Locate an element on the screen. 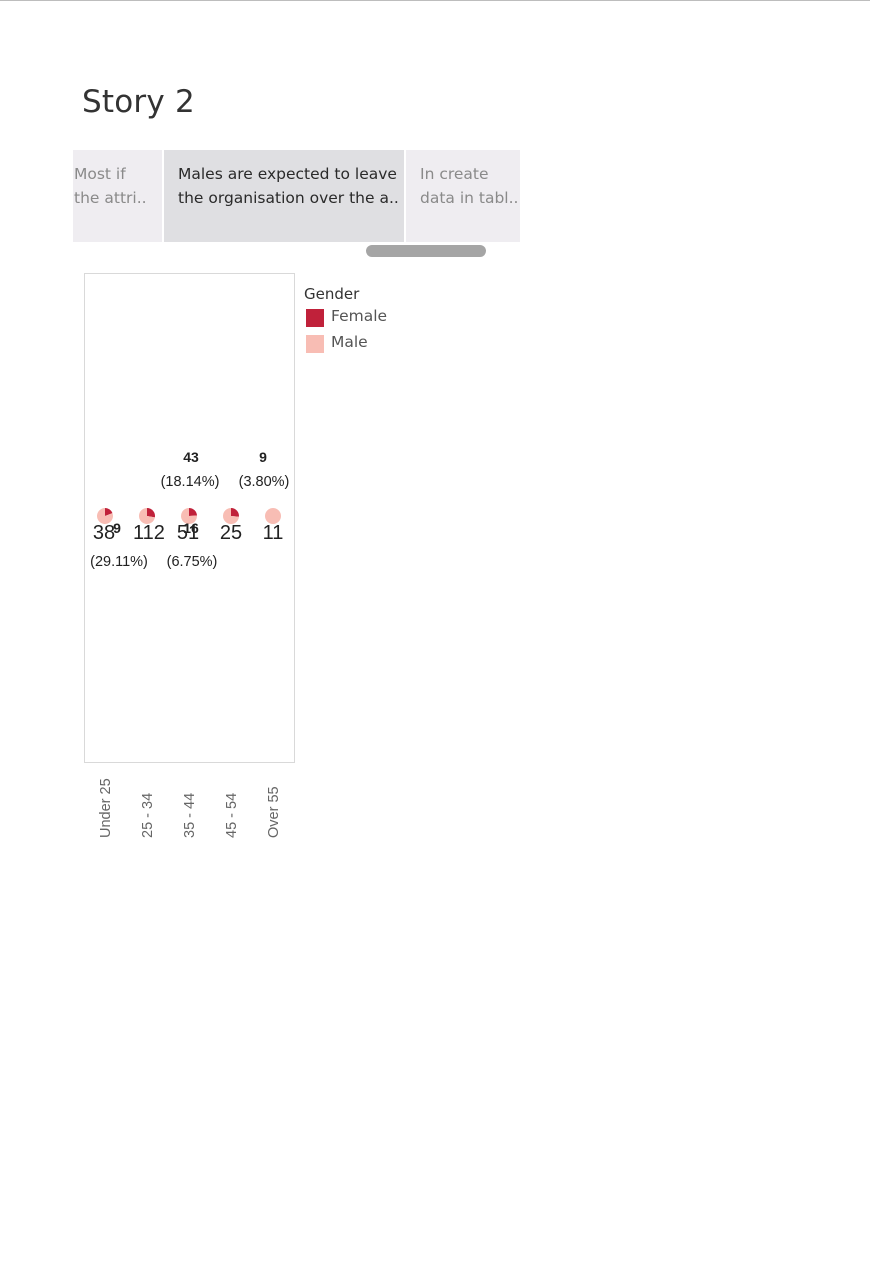 This screenshot has width=870, height=1280. data-label-35-44-43: 43 is located at coordinates (191, 457).